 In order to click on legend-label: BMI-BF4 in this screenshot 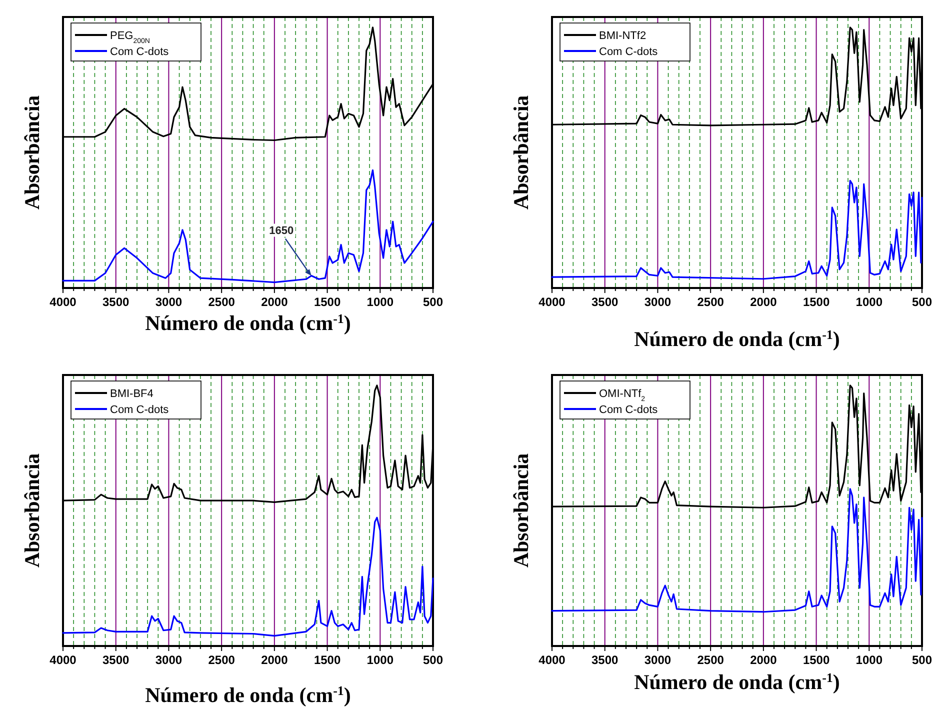, I will do `click(132, 394)`.